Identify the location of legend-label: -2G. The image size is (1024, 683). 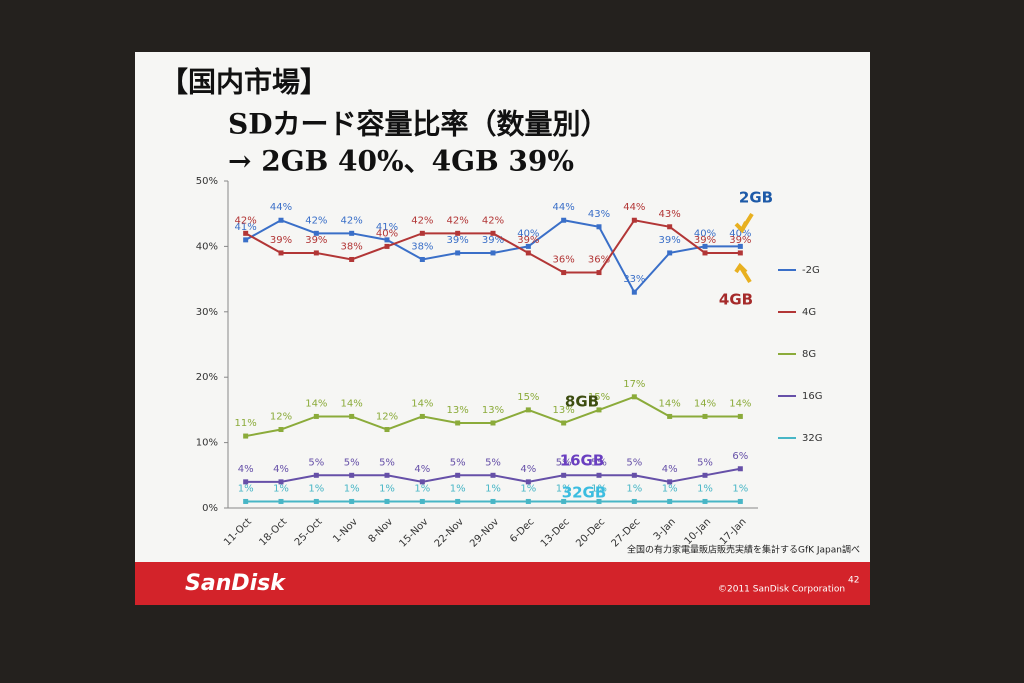
(811, 270).